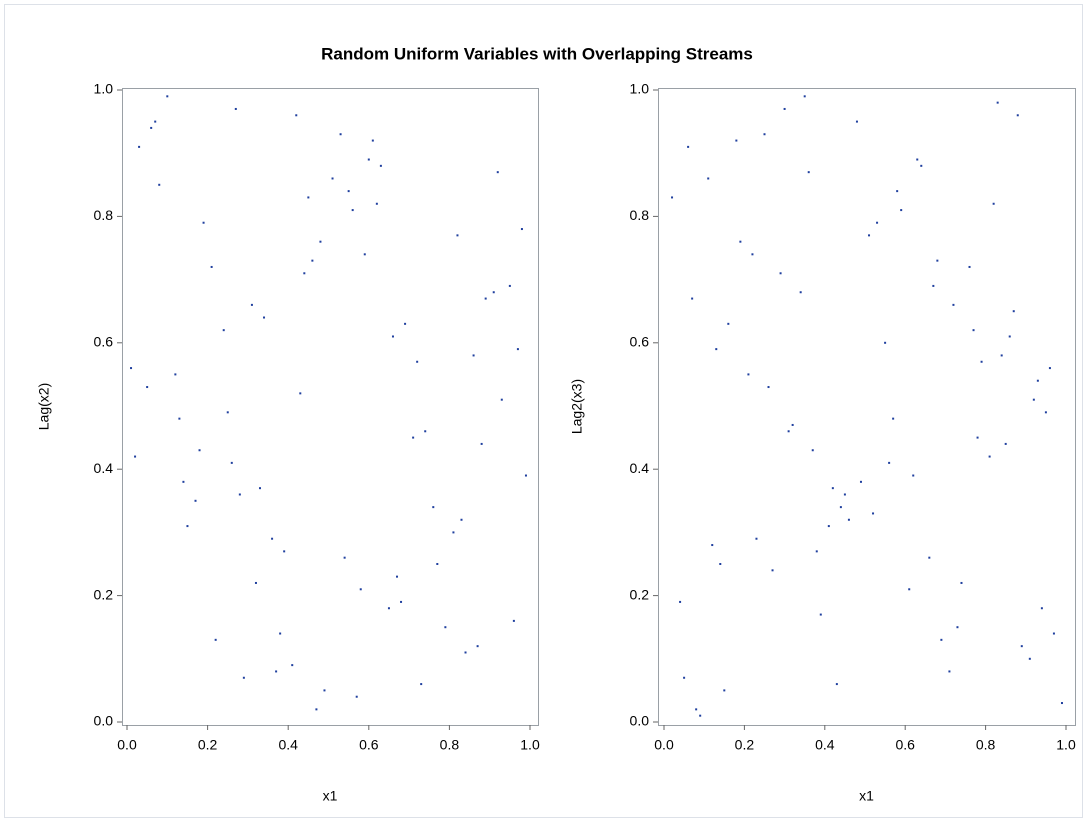 The width and height of the screenshot is (1087, 822). I want to click on y-tick-label: 0.6, so click(104, 342).